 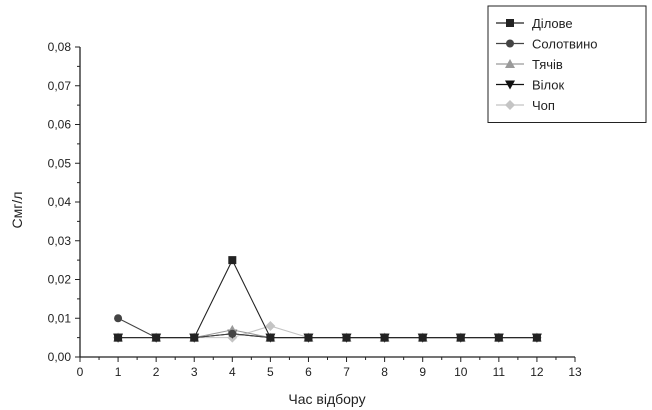 What do you see at coordinates (461, 372) in the screenshot?
I see `x-tick-label: 10` at bounding box center [461, 372].